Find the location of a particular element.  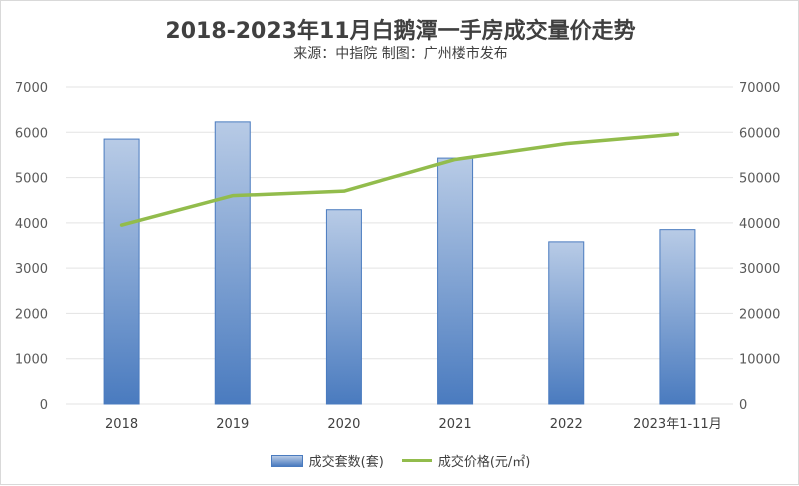

price-line is located at coordinates (400, 179).